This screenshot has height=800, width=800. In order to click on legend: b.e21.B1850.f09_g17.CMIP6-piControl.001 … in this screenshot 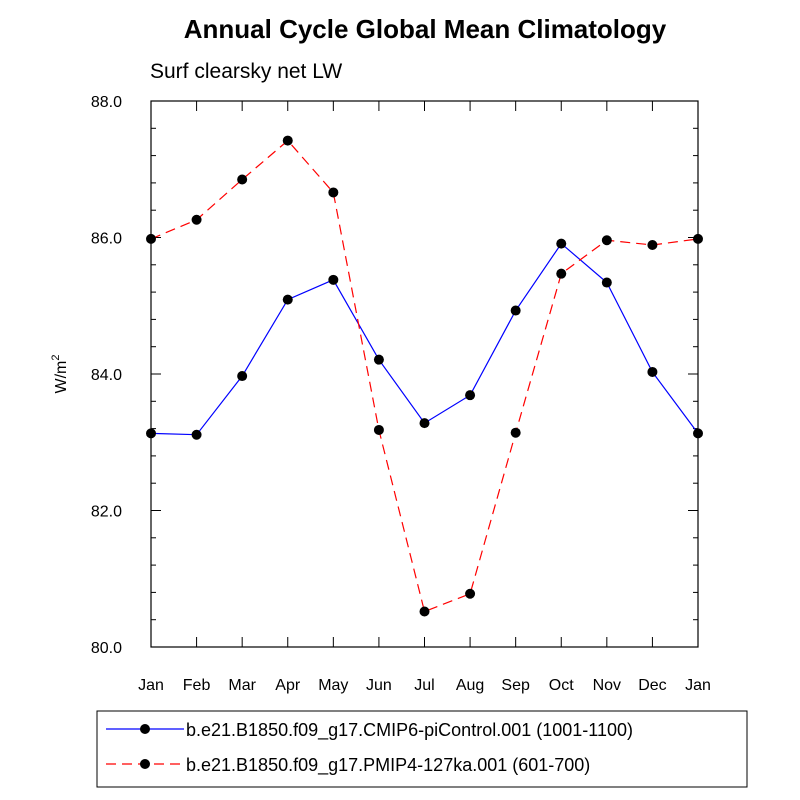, I will do `click(422, 749)`.